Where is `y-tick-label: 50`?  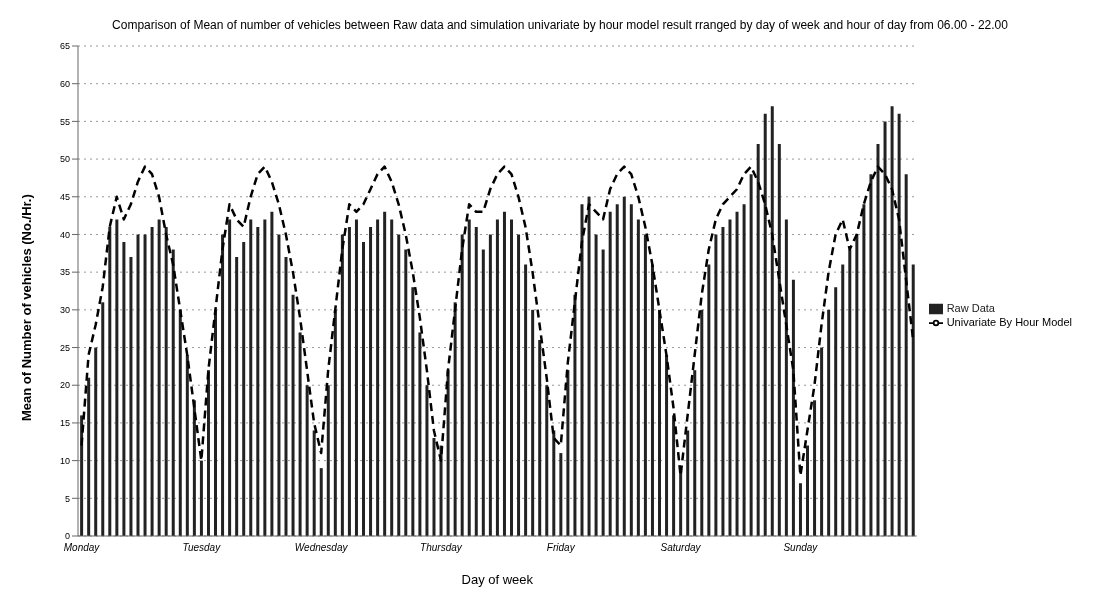
y-tick-label: 50 is located at coordinates (64, 159).